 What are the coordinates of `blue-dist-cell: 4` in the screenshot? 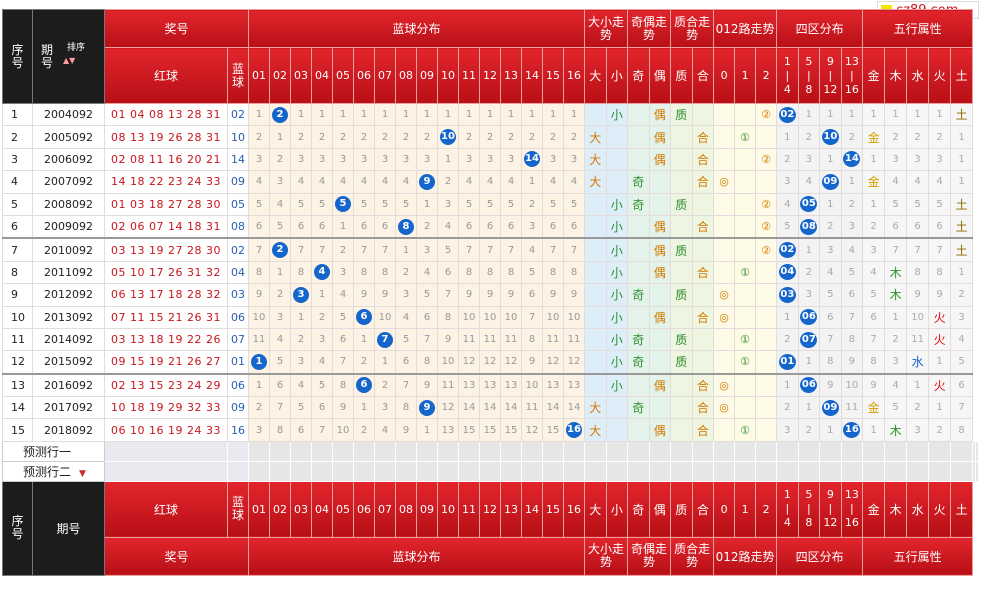 It's located at (469, 182).